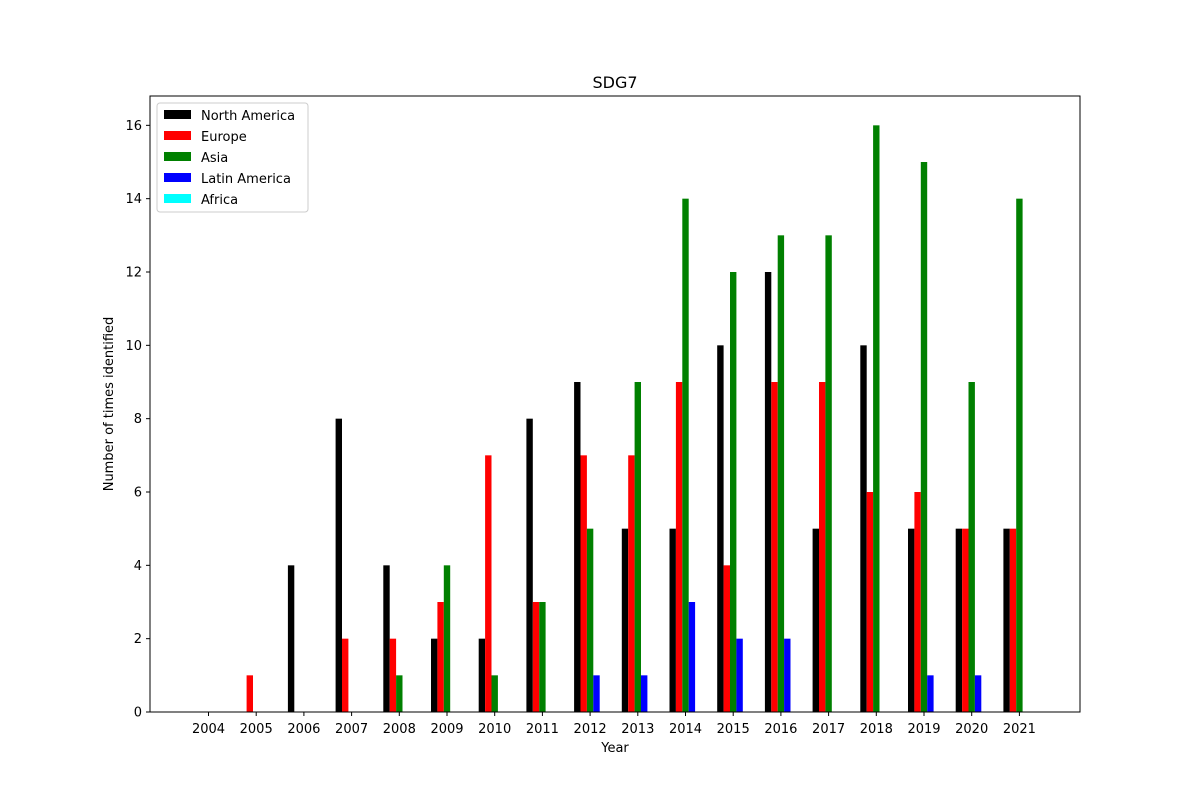 Image resolution: width=1200 pixels, height=804 pixels. Describe the element at coordinates (133, 273) in the screenshot. I see `y-tick-label: 12` at that location.